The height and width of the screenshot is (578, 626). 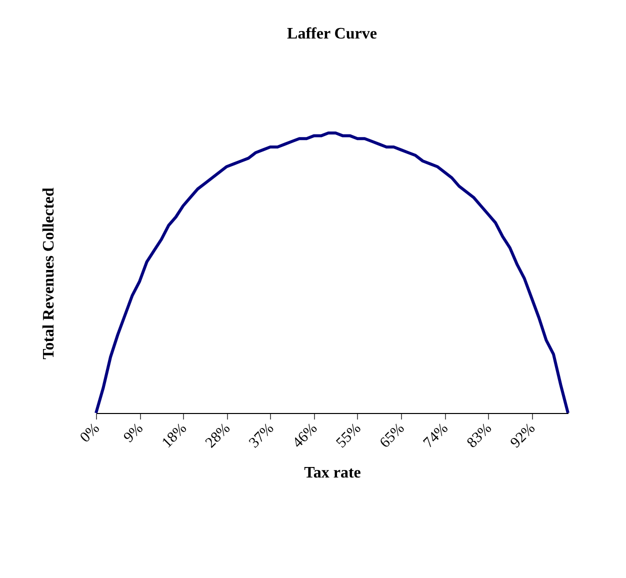 I want to click on chart-title: Laffer Curve, so click(x=332, y=34).